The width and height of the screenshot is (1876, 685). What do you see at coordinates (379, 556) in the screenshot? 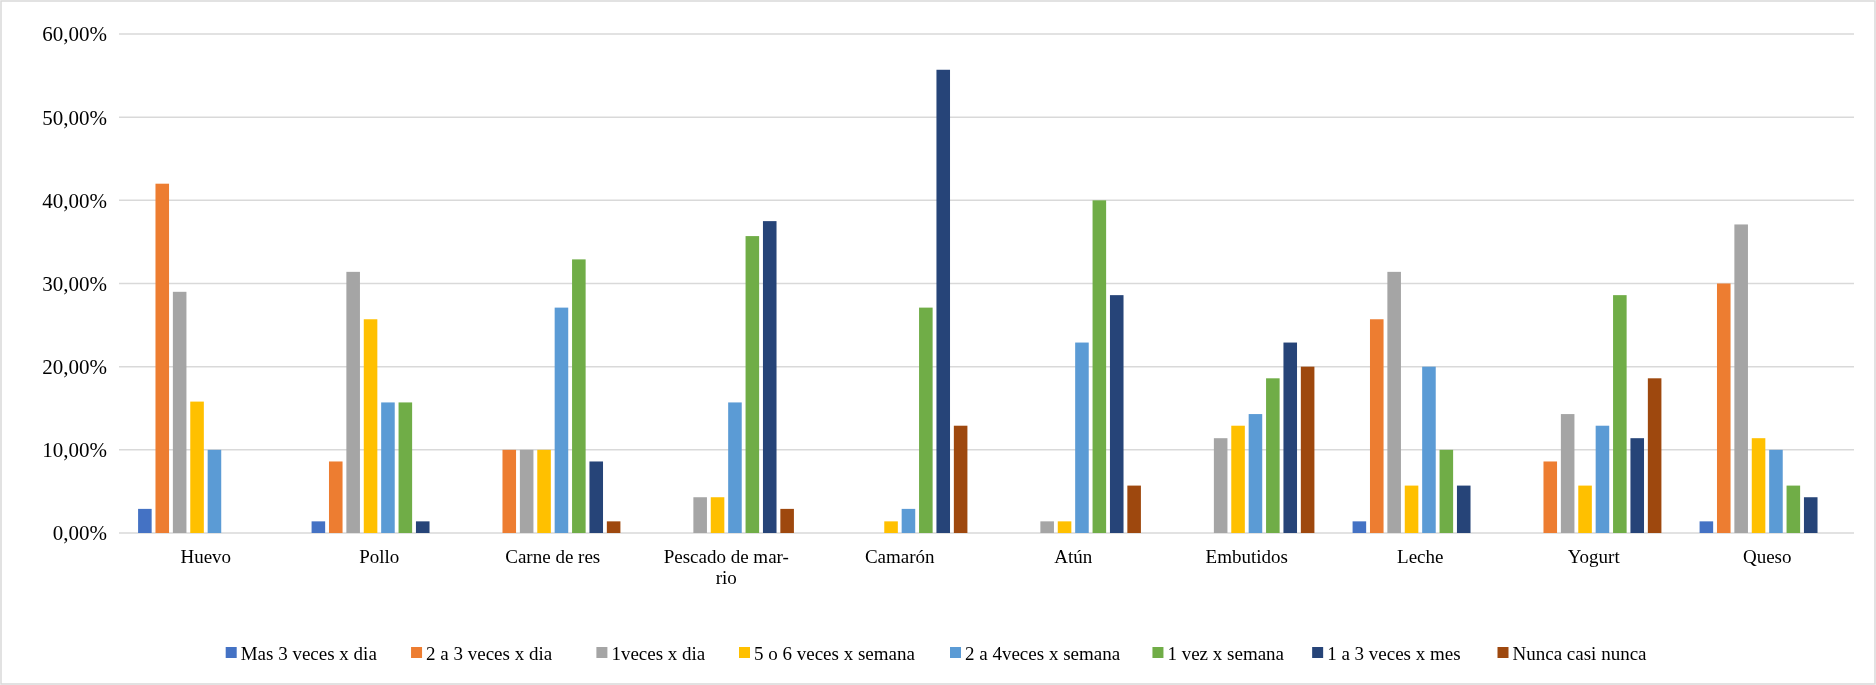
I see `x-tick-label: Pollo` at bounding box center [379, 556].